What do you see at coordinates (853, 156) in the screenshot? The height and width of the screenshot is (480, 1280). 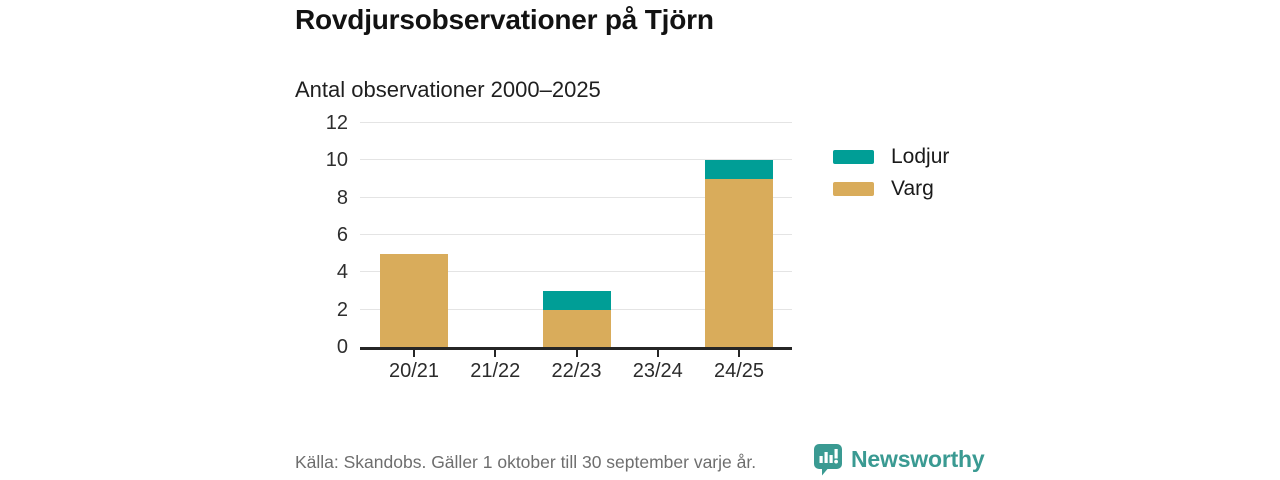 I see `legend-swatch-lodjur` at bounding box center [853, 156].